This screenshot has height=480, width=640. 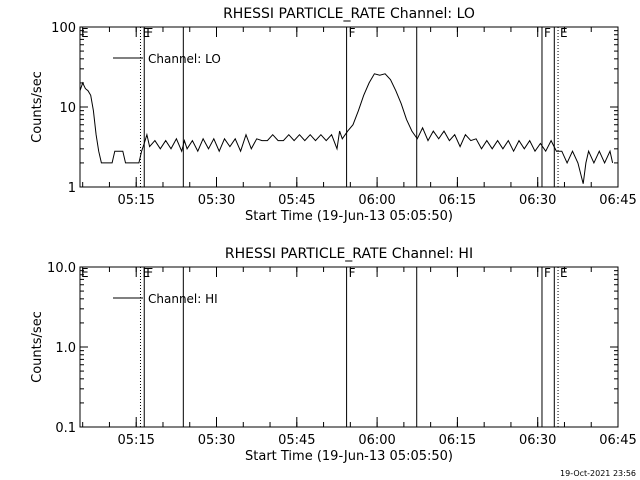 I want to click on chart-1-x-tick-label: 05:15, so click(x=135, y=200).